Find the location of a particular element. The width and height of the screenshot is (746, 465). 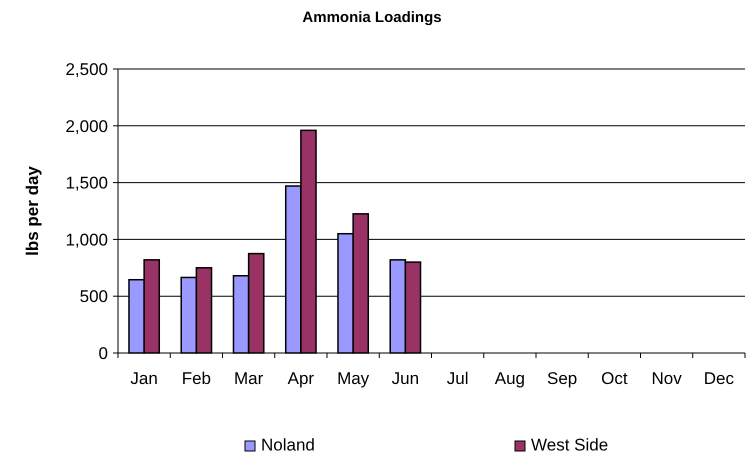

x-tick-label: Feb is located at coordinates (197, 378).